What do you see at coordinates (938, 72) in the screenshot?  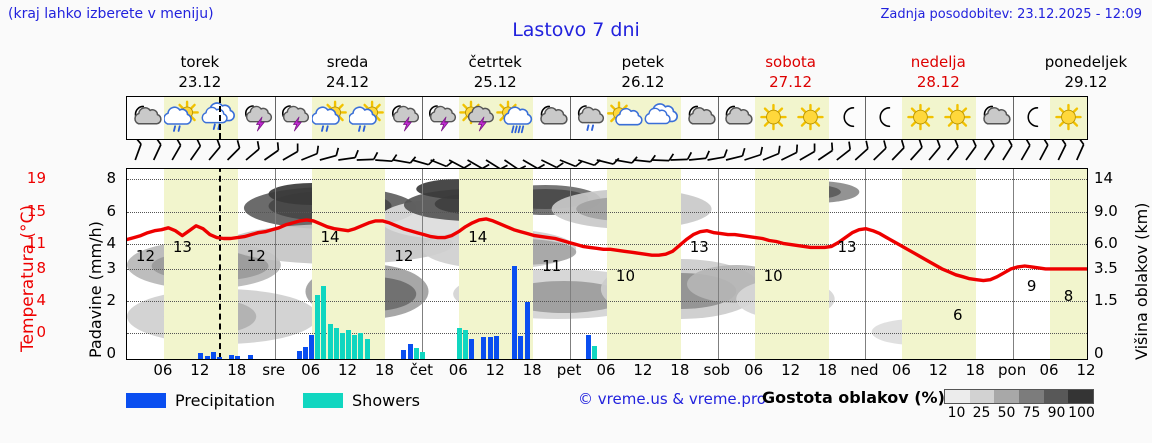 I see `day-header-nedelja: nedelja 28.12` at bounding box center [938, 72].